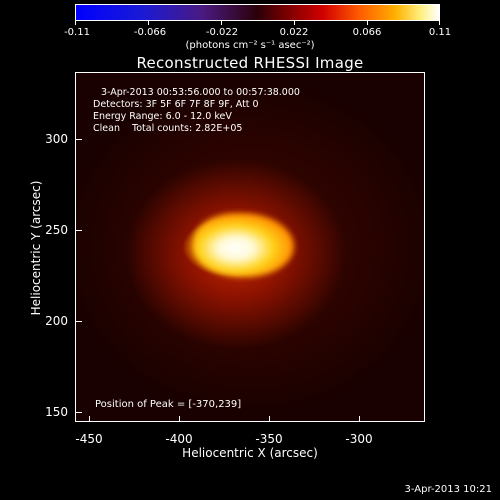 This screenshot has height=500, width=500. I want to click on colorbar-tick: 0.066, so click(367, 32).